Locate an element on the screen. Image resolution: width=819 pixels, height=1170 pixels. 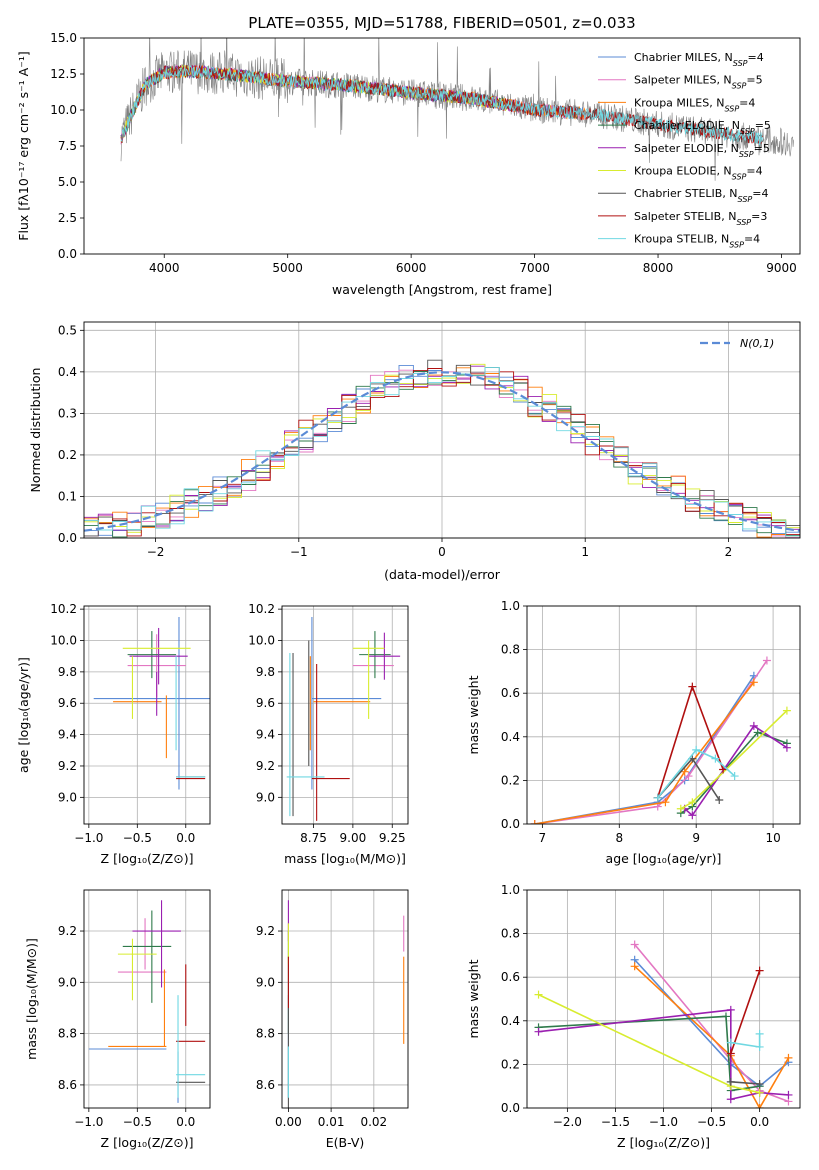
y-tick-label: 9.8 is located at coordinates (265, 672).